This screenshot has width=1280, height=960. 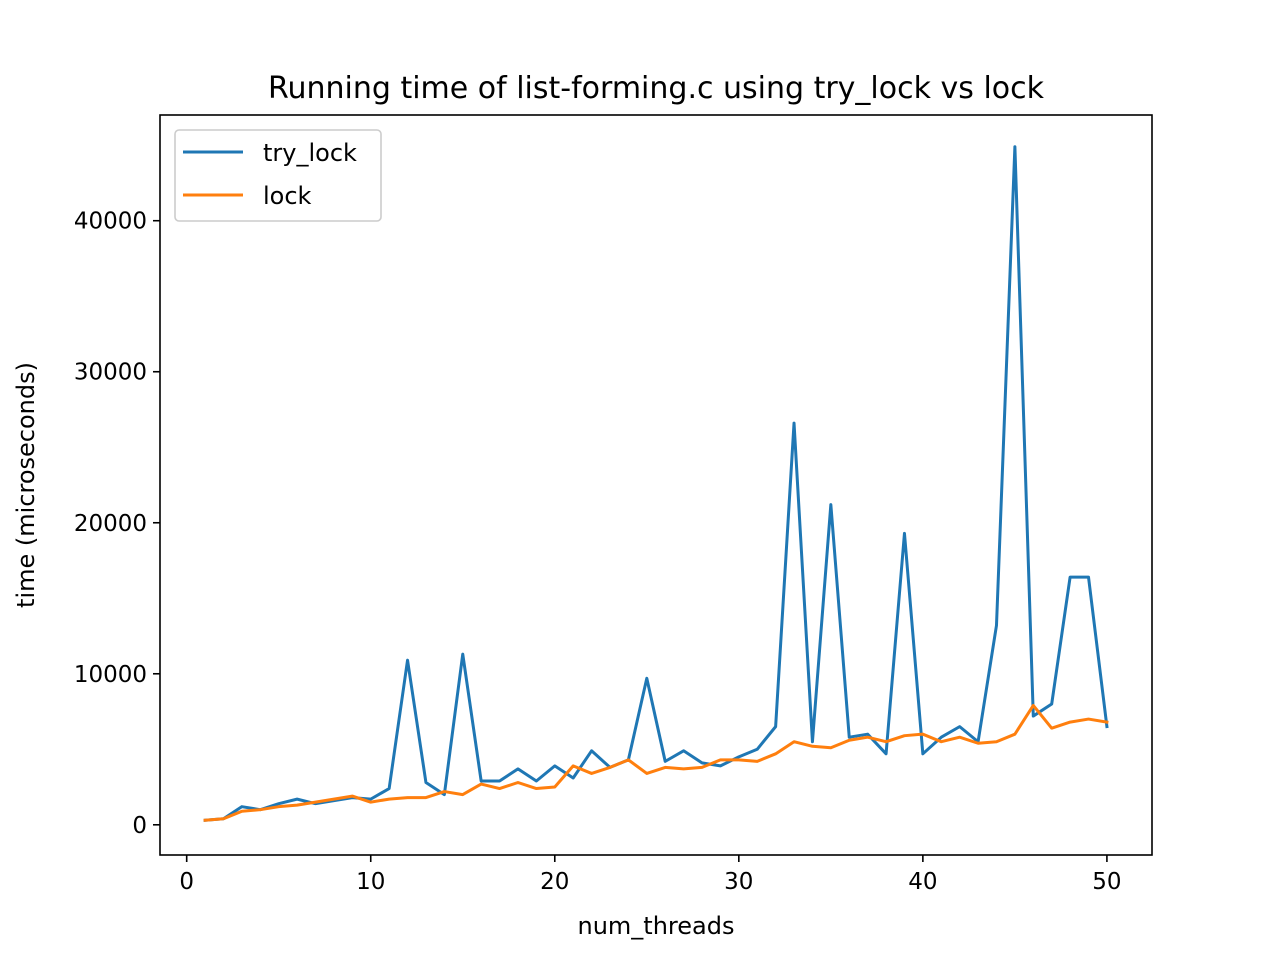 What do you see at coordinates (922, 882) in the screenshot?
I see `x-tick-label: 40` at bounding box center [922, 882].